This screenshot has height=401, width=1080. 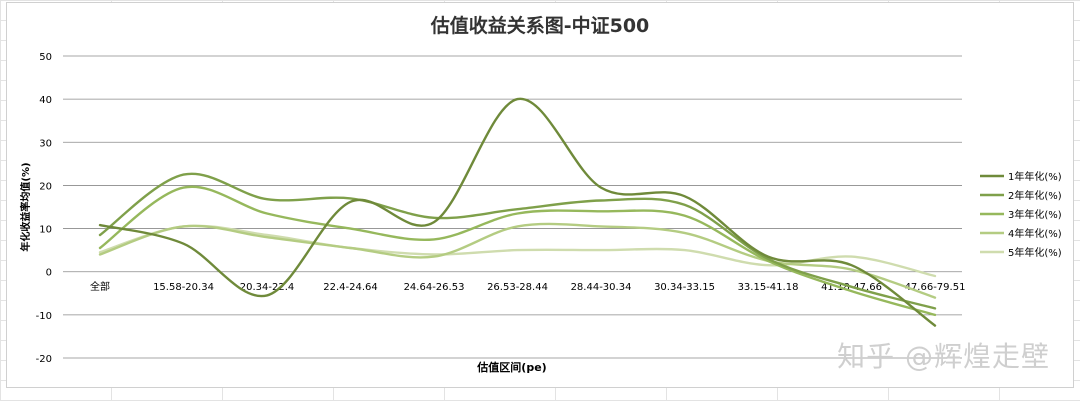 I want to click on legend: 1年年化(%) 2年年化(%) 3年年化(%) 4年年化(%) 5年年化(%), so click(x=1021, y=214).